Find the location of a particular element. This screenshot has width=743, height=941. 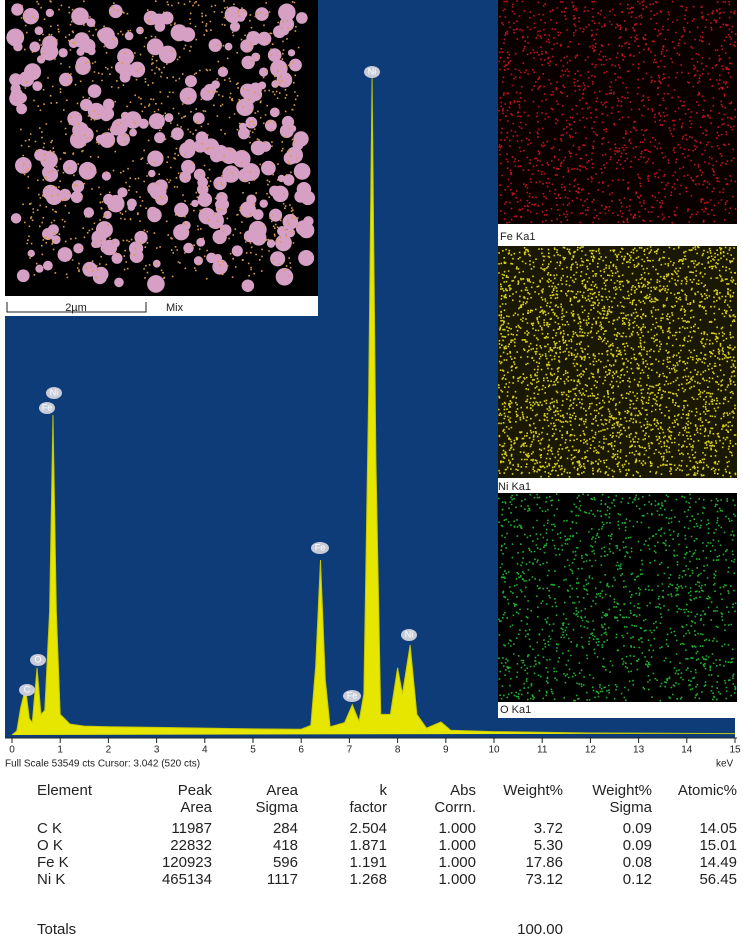

table-cell: 15.01 is located at coordinates (718, 845).